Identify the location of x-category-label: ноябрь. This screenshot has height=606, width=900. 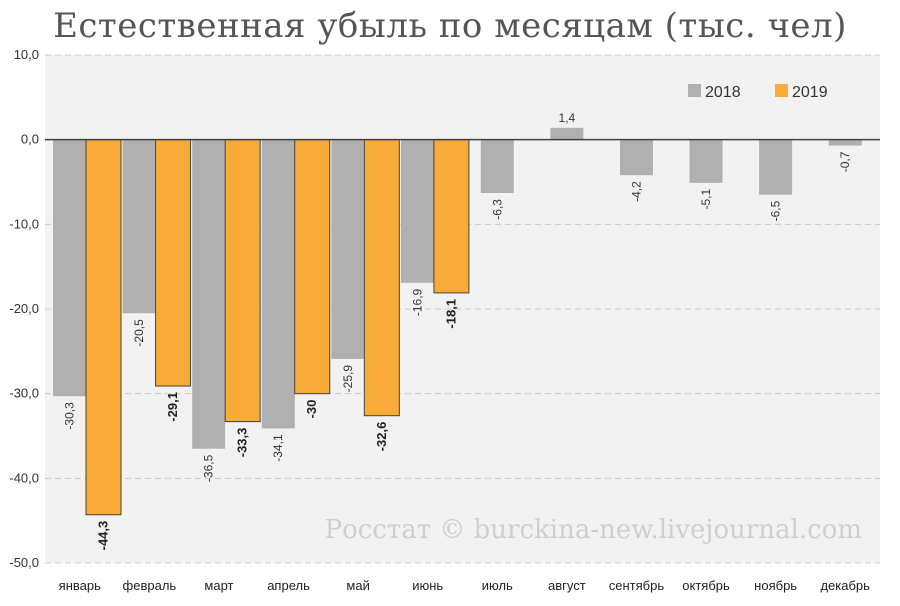
(775, 585).